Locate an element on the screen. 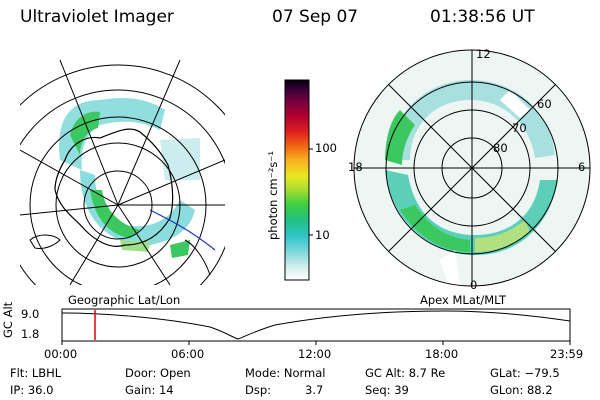  colorbar-tick-10: 10 is located at coordinates (322, 235).